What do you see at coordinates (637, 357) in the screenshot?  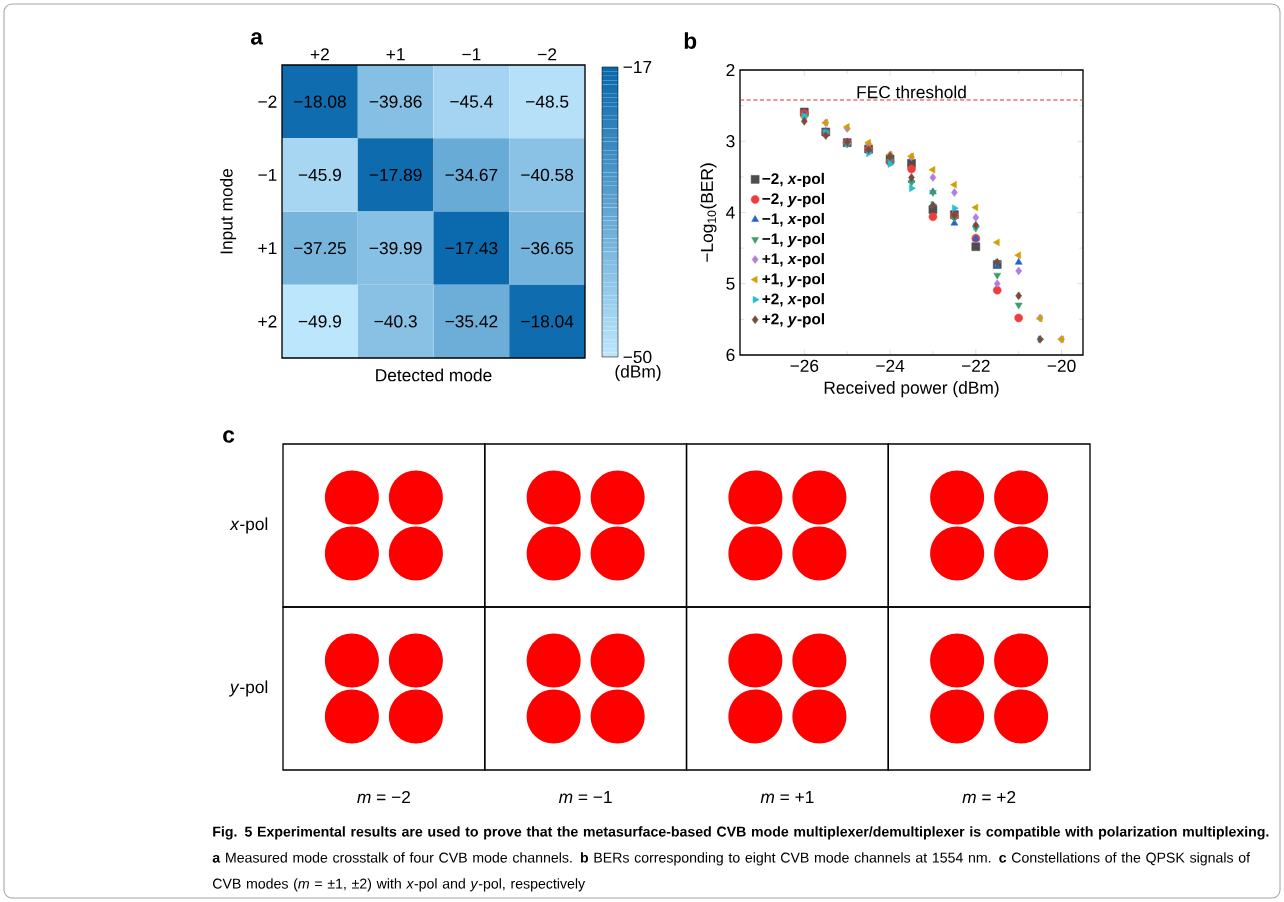 I see `color-bar-label: −50` at bounding box center [637, 357].